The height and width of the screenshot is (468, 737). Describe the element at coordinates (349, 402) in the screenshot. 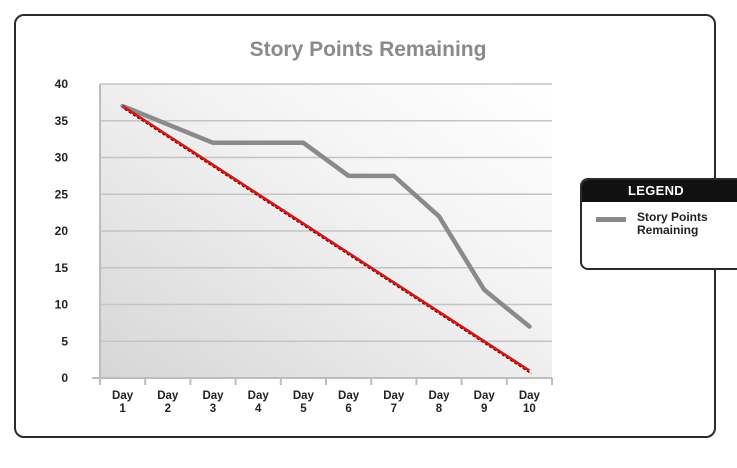

I see `x-tick-label: Day 6` at that location.